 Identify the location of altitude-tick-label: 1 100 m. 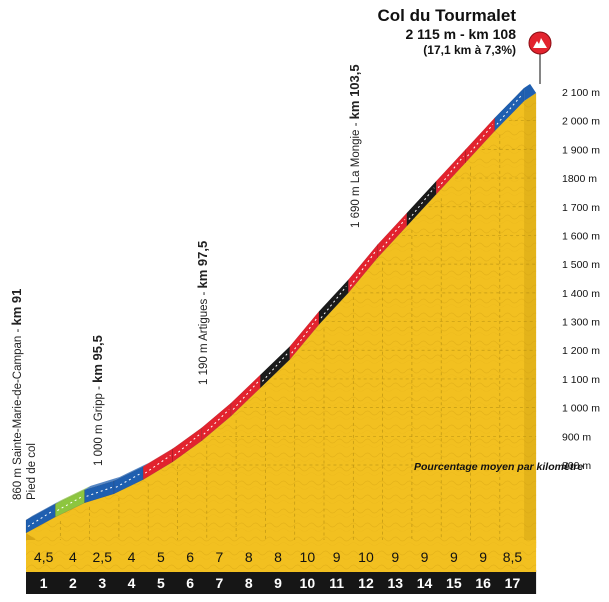
(581, 380).